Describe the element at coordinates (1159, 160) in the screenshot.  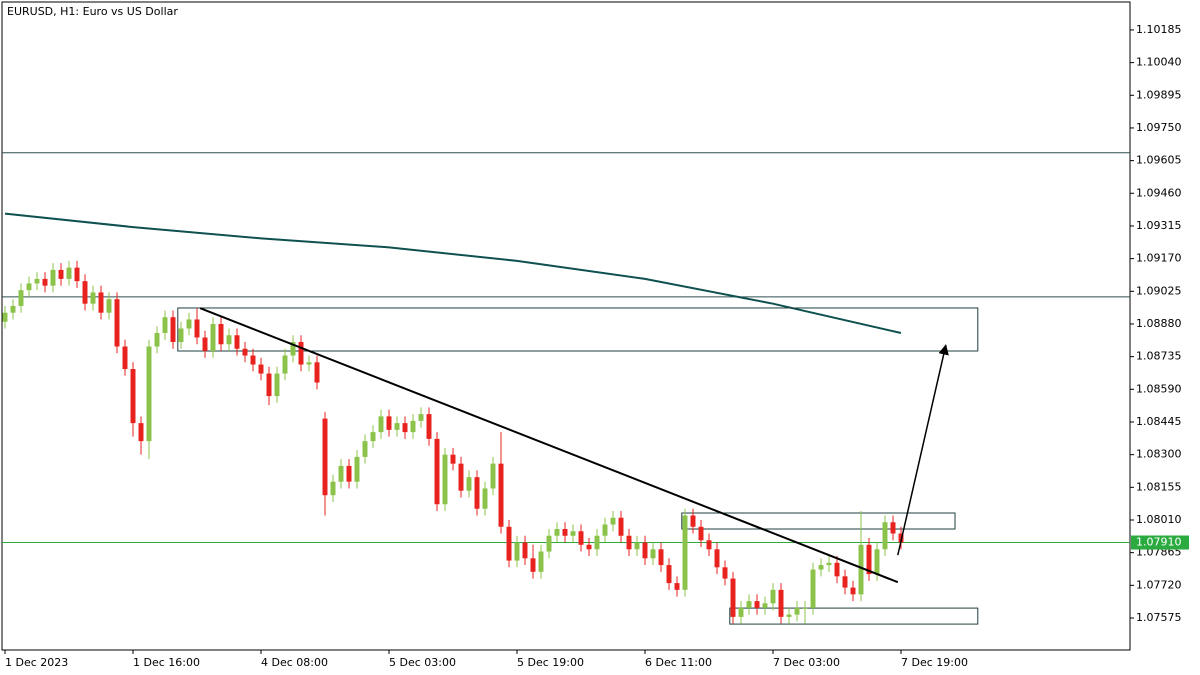
I see `y-tick-label: 1.09605` at that location.